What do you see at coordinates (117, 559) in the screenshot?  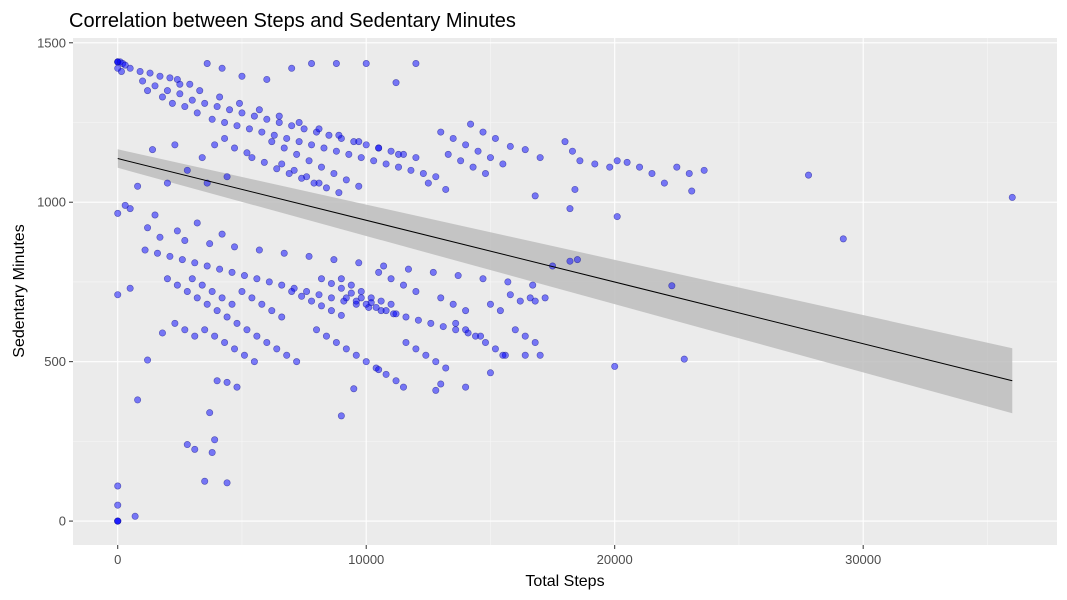 I see `x-tick-label: 0` at bounding box center [117, 559].